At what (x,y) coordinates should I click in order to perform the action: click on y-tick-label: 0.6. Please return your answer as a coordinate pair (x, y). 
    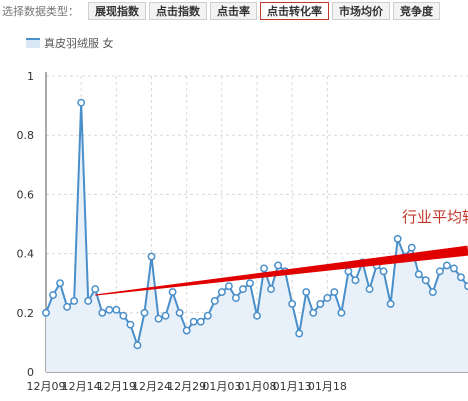
    Looking at the image, I should click on (26, 194).